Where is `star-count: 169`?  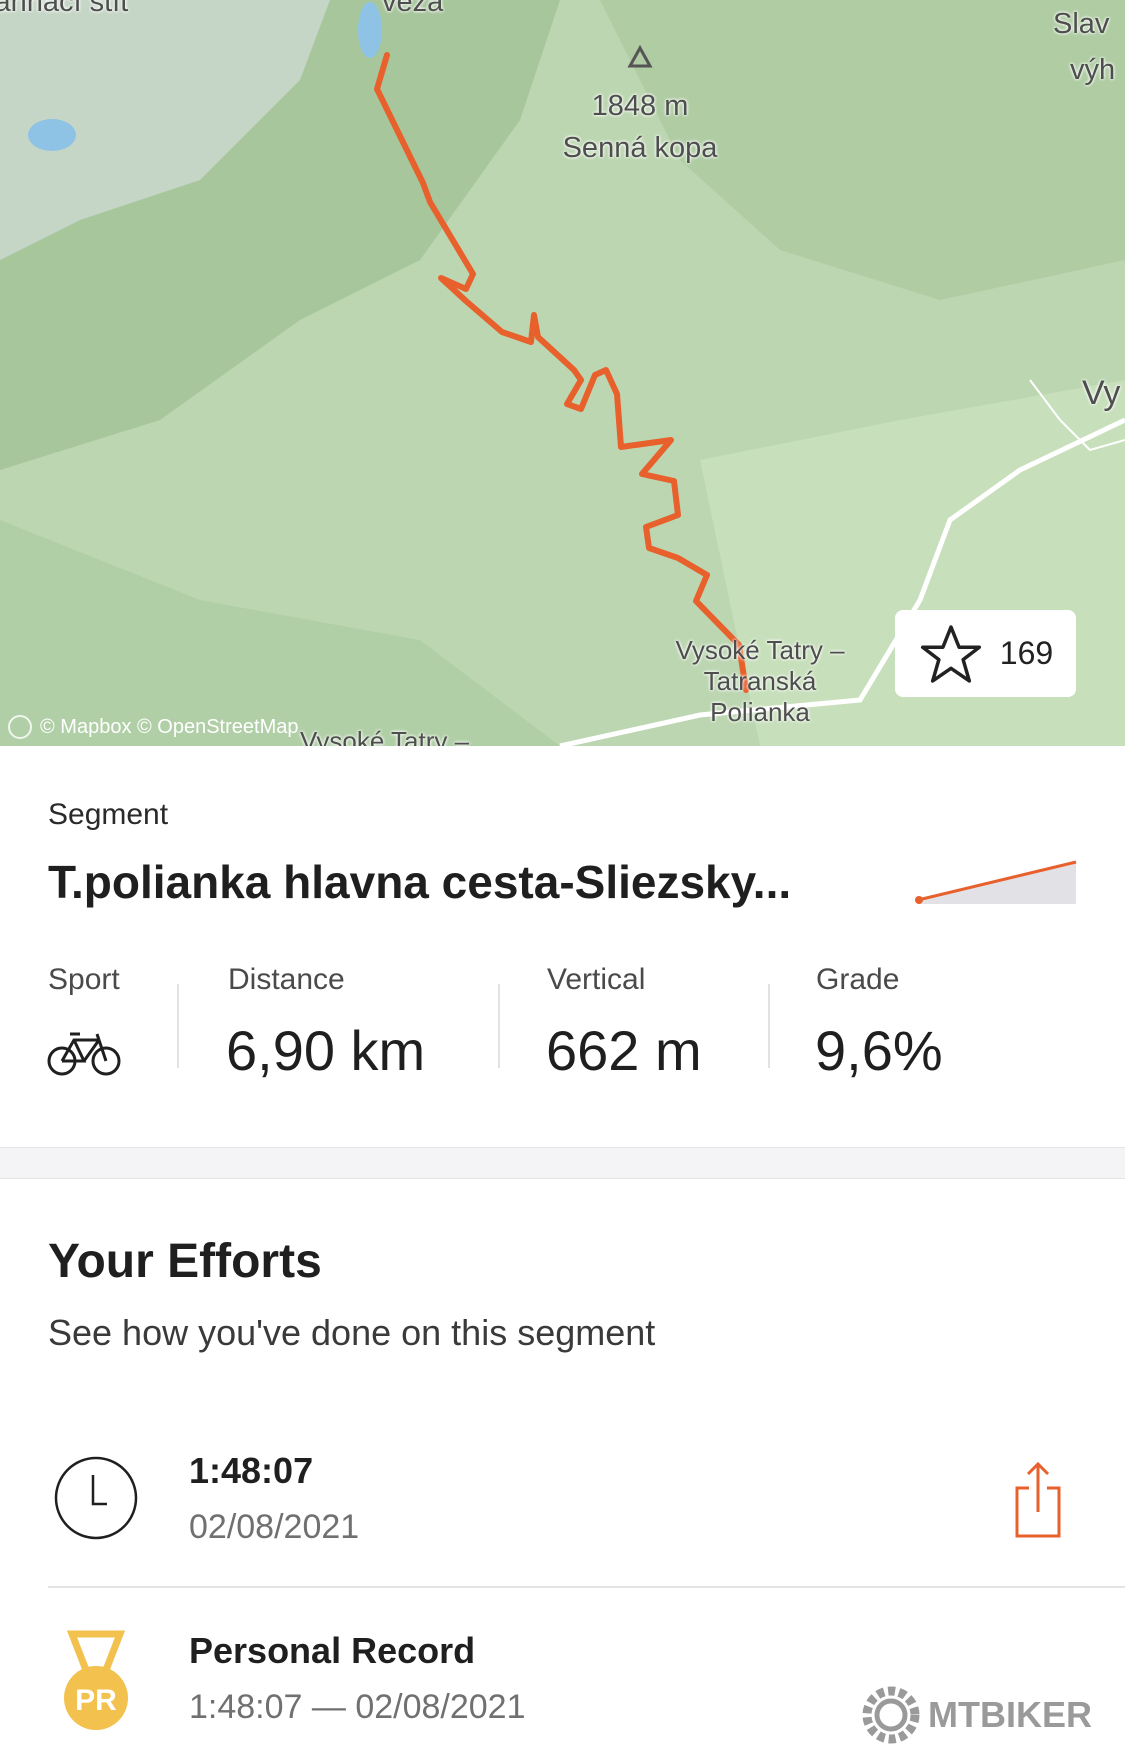
star-count: 169 is located at coordinates (1026, 653).